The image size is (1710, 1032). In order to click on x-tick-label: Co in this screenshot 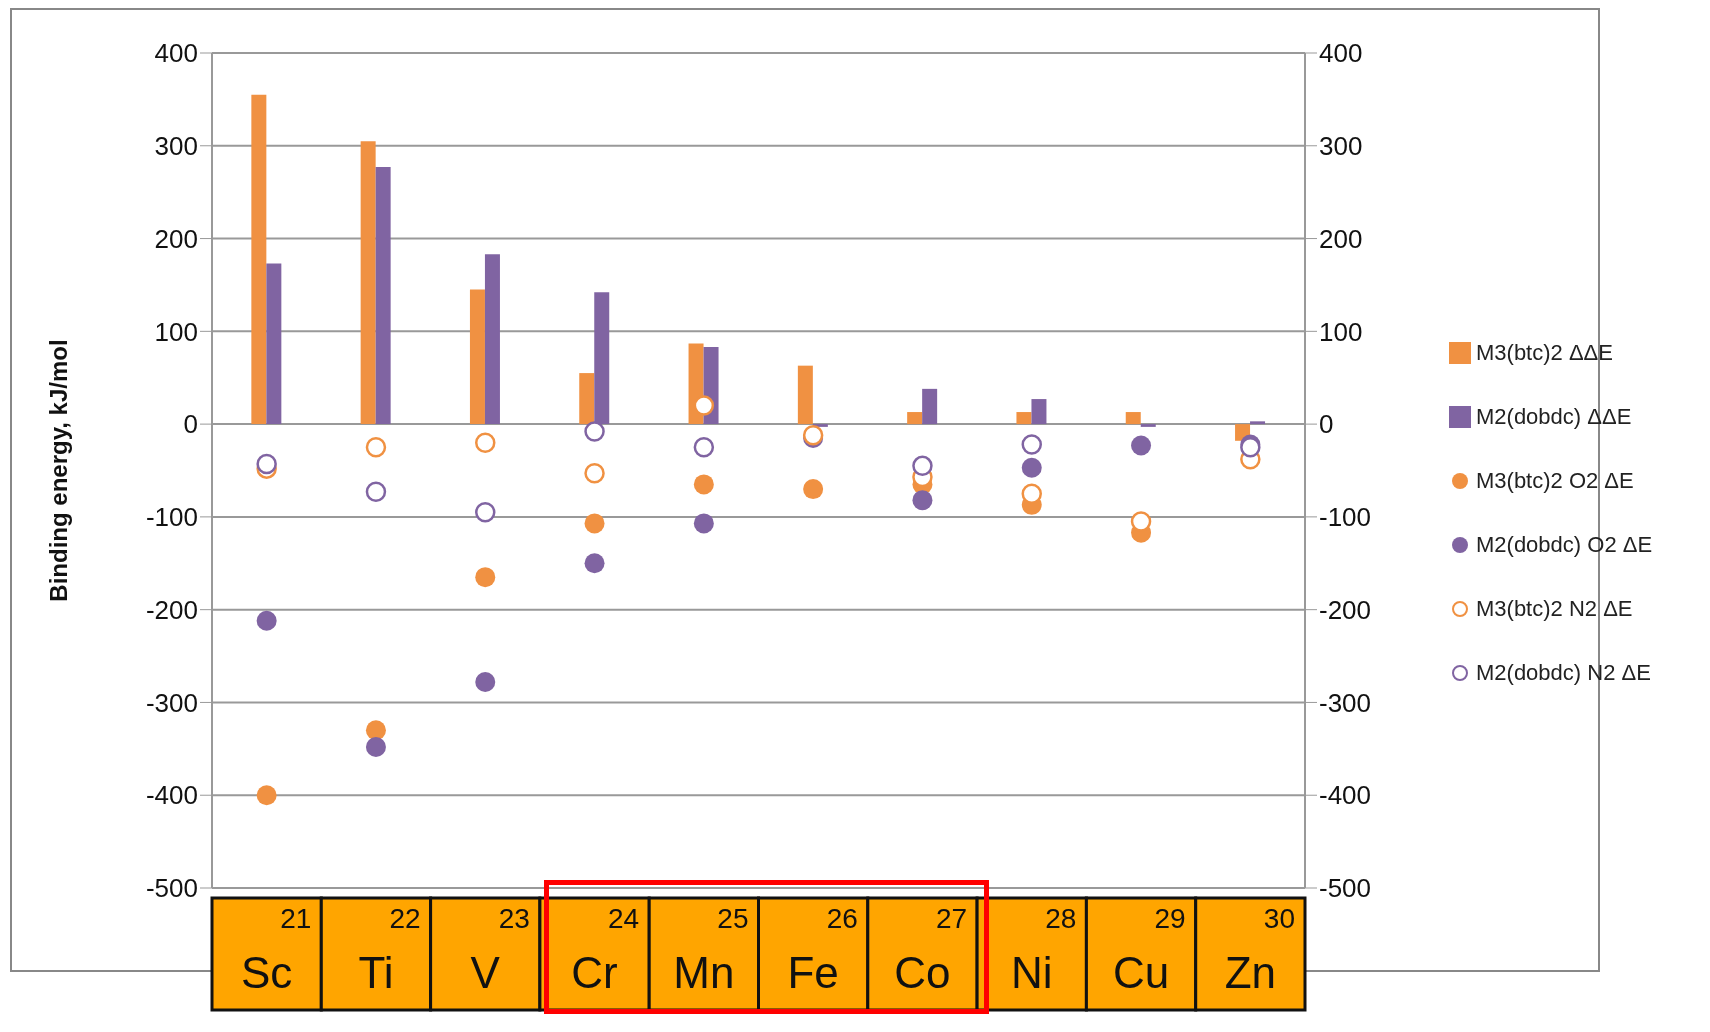, I will do `click(922, 972)`.